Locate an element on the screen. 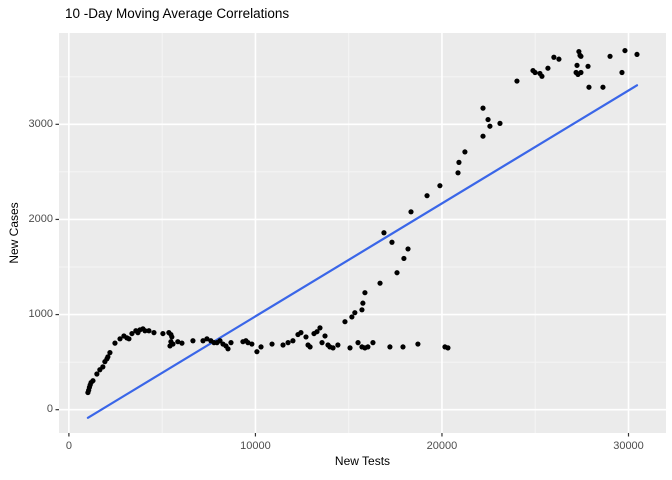  x-tick-label: 0 is located at coordinates (68, 446).